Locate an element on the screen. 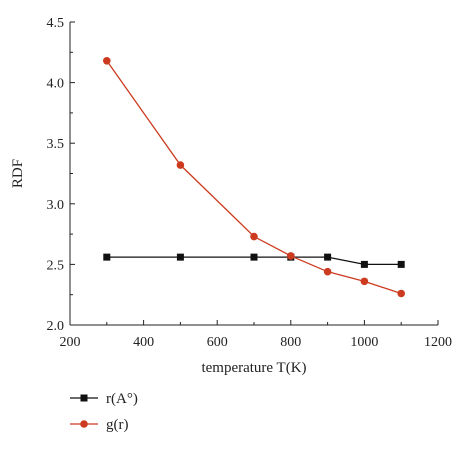 The width and height of the screenshot is (474, 449). legend-marker-square is located at coordinates (84, 398).